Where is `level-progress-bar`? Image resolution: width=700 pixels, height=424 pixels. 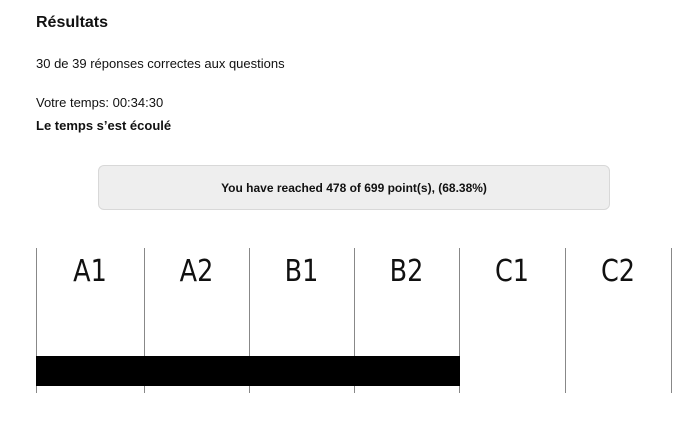
level-progress-bar is located at coordinates (248, 371).